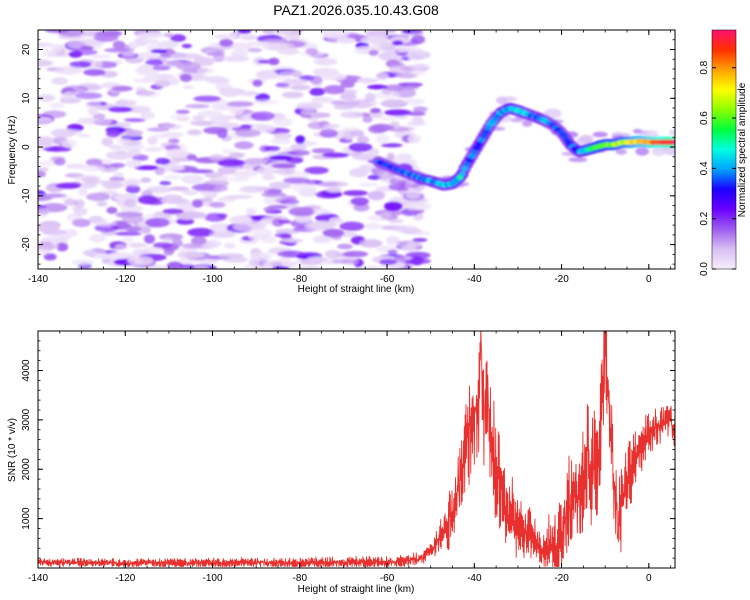  I want to click on spectrogram-ytick-label: -10, so click(26, 195).